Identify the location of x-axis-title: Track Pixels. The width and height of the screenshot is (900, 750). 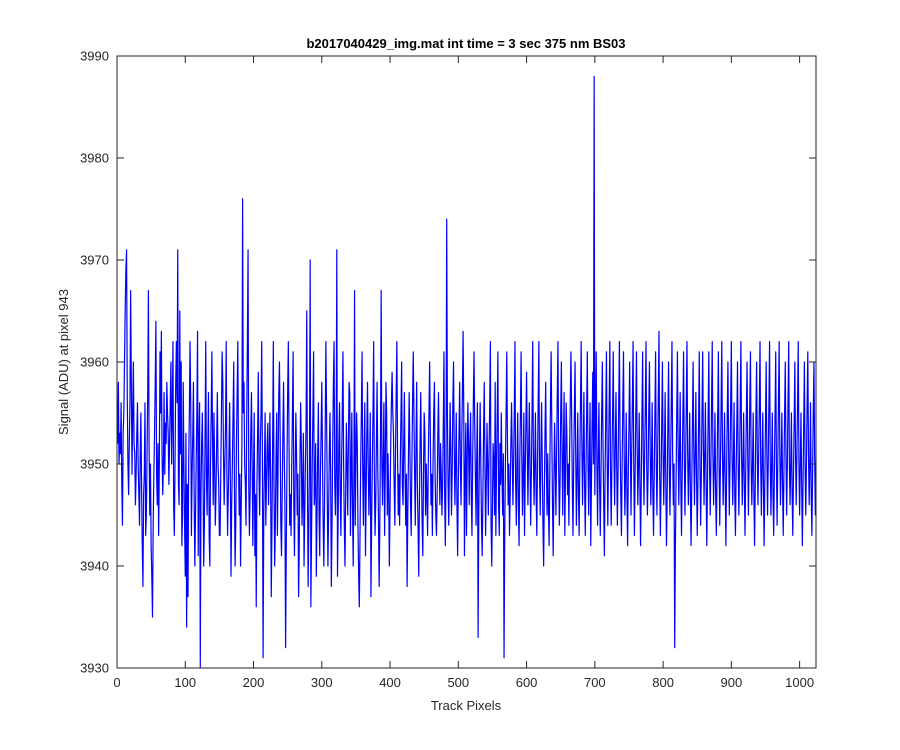
(466, 705).